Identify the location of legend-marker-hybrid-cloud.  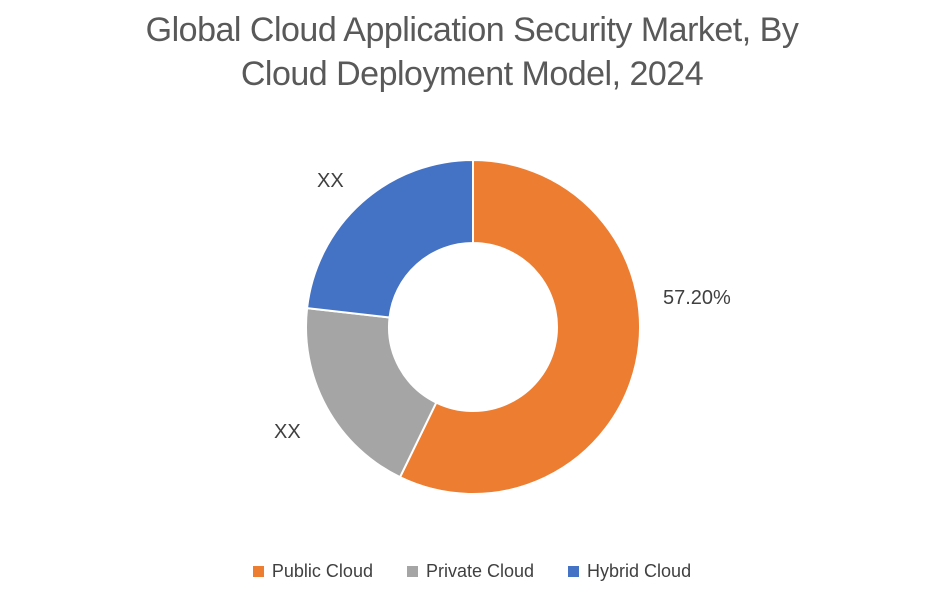
(574, 571).